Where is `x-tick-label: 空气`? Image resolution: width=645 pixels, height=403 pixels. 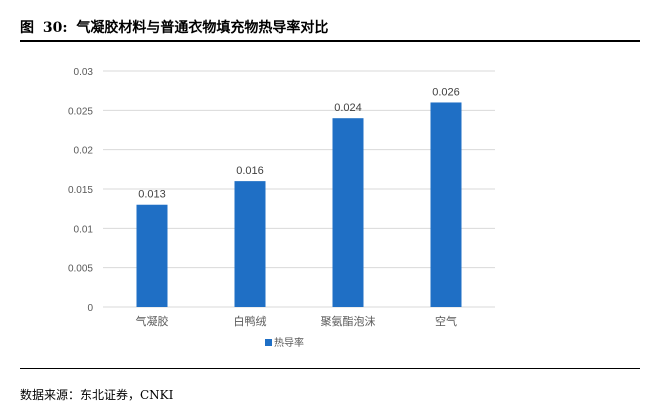 x-tick-label: 空气 is located at coordinates (446, 321).